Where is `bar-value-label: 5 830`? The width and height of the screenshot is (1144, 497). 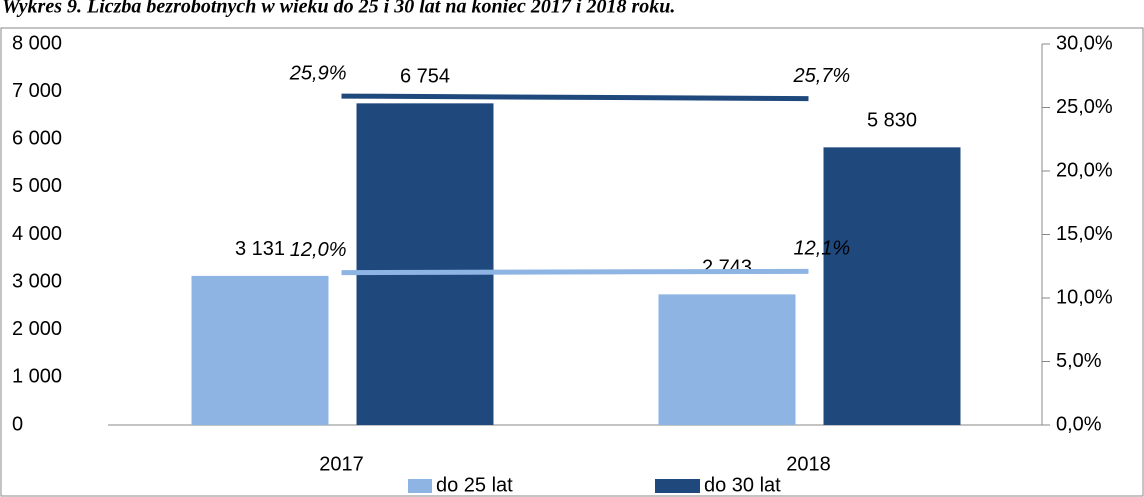
bar-value-label: 5 830 is located at coordinates (892, 121).